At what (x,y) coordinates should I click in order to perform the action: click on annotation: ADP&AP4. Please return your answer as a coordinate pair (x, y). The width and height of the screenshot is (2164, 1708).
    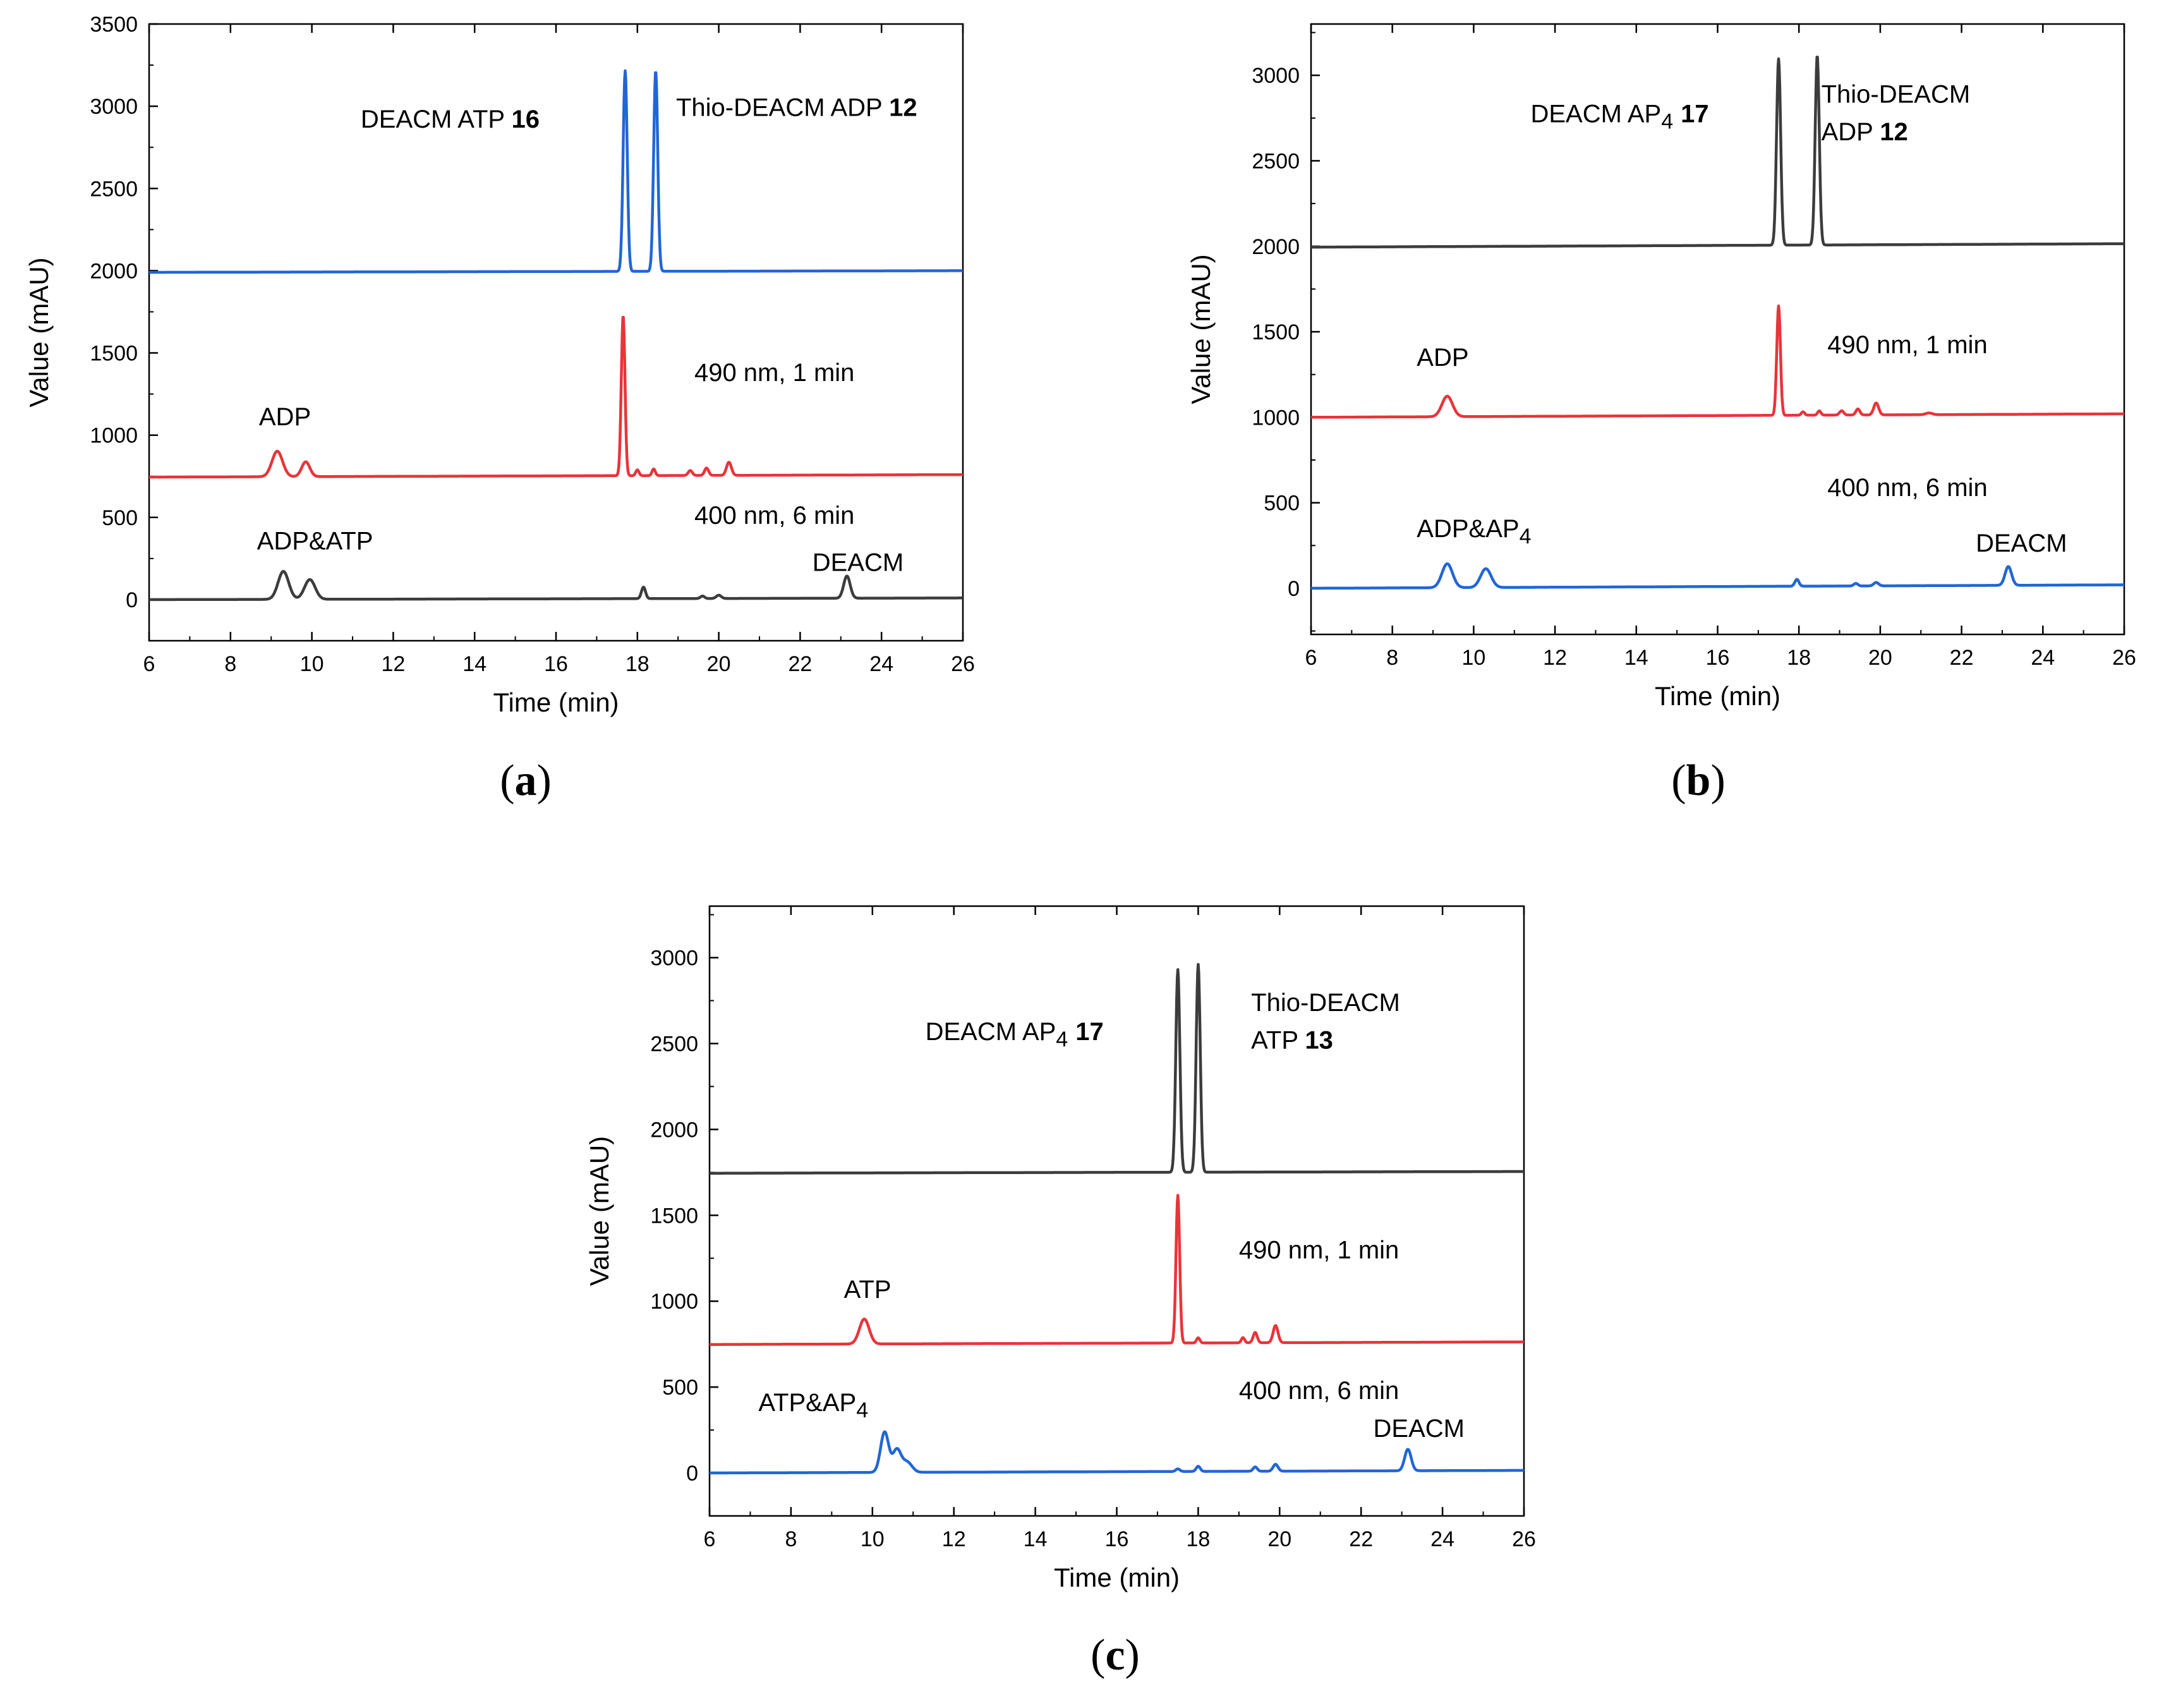
    Looking at the image, I should click on (1474, 531).